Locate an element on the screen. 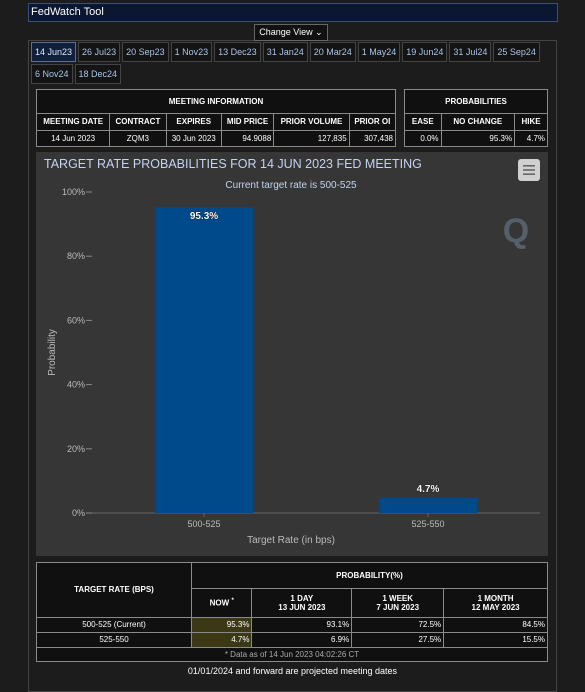 Image resolution: width=585 pixels, height=692 pixels. cell: 0.0% is located at coordinates (423, 138).